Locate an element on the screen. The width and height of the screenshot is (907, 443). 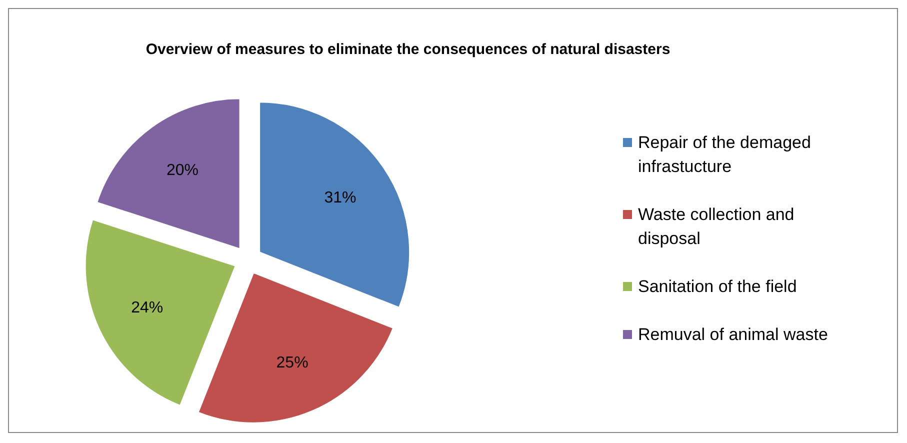
chart-title: Overview of measures to eliminate the consequences of natural disasters is located at coordinates (408, 49).